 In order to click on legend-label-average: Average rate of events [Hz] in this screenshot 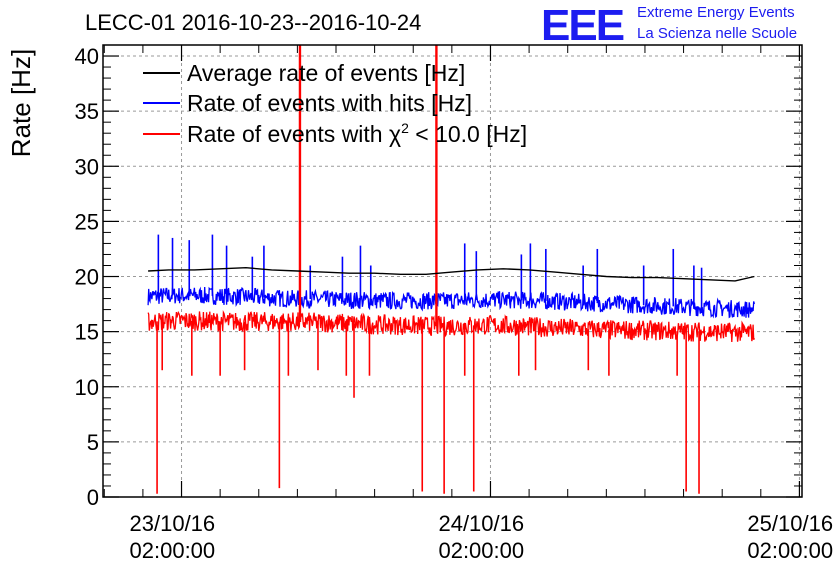, I will do `click(326, 73)`.